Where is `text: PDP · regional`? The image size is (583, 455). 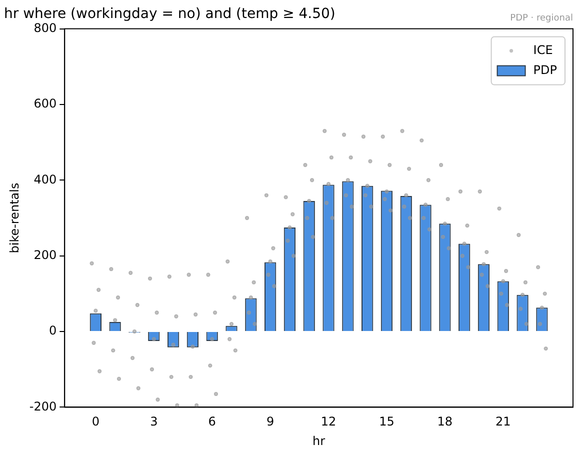 text: PDP · regional is located at coordinates (541, 19).